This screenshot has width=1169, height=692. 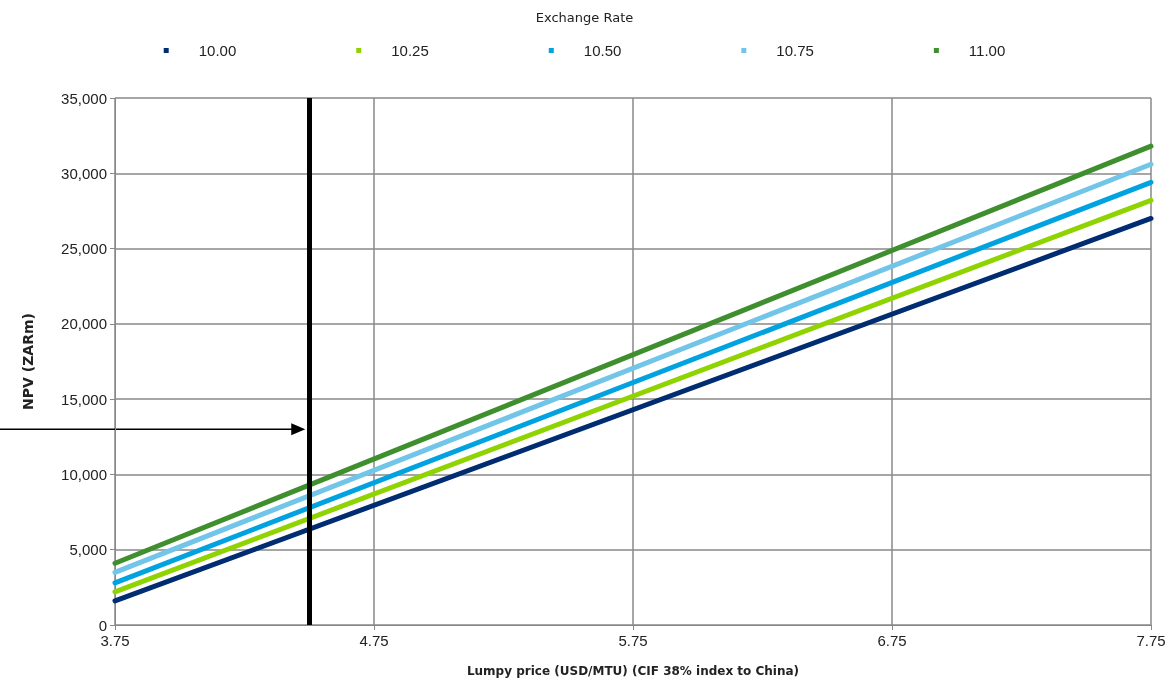 I want to click on x-tick-label: 4.75, so click(x=374, y=640).